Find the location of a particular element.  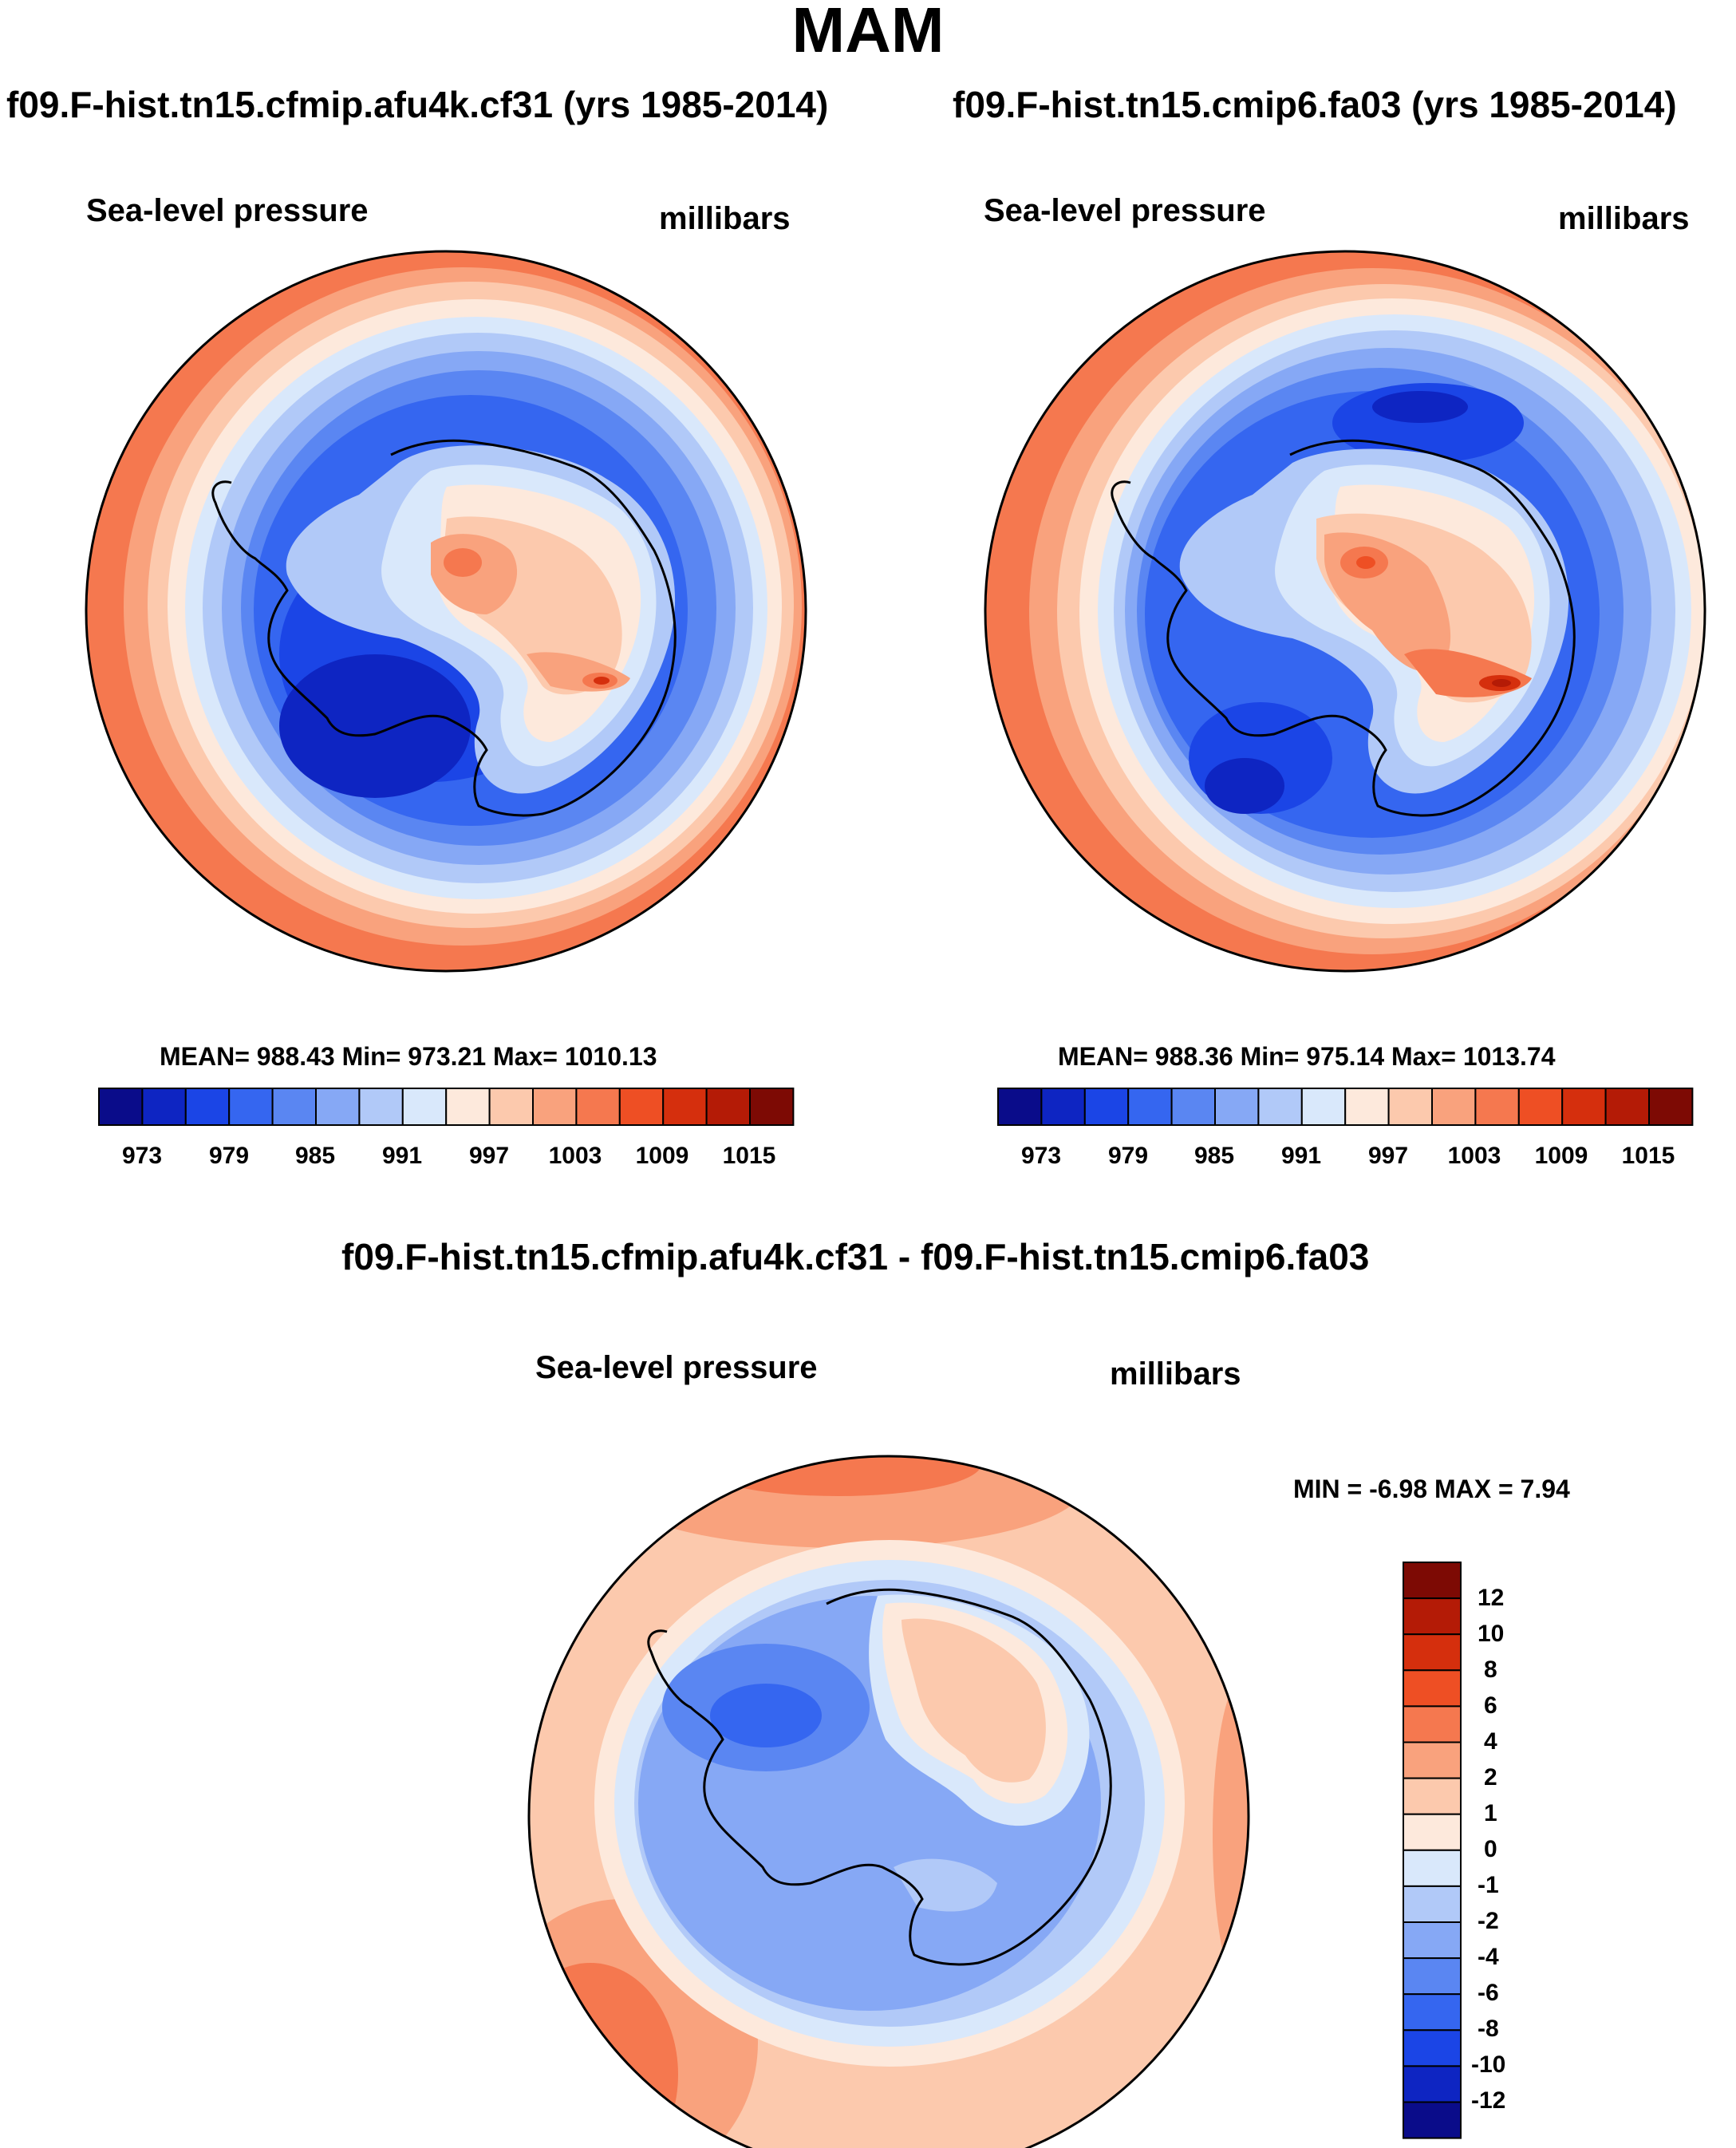

left-map-border is located at coordinates (446, 611).